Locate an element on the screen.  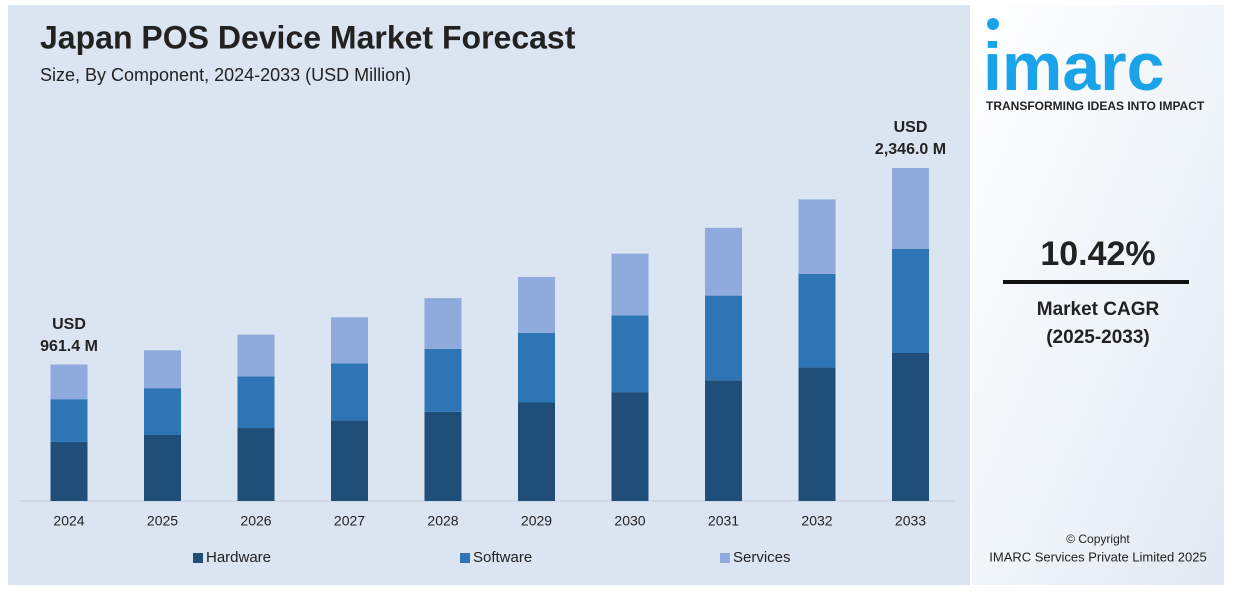
legend-label: Hardware is located at coordinates (238, 557).